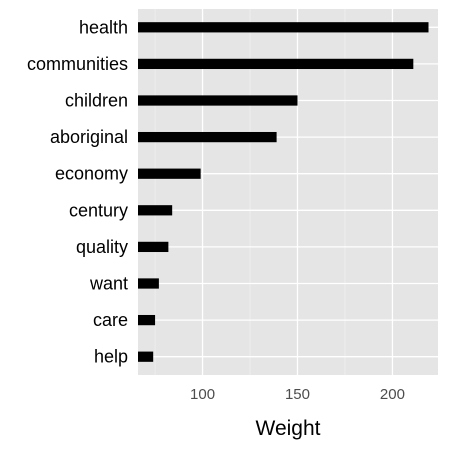 The image size is (450, 455). What do you see at coordinates (207, 137) in the screenshot?
I see `bar-aboriginal` at bounding box center [207, 137].